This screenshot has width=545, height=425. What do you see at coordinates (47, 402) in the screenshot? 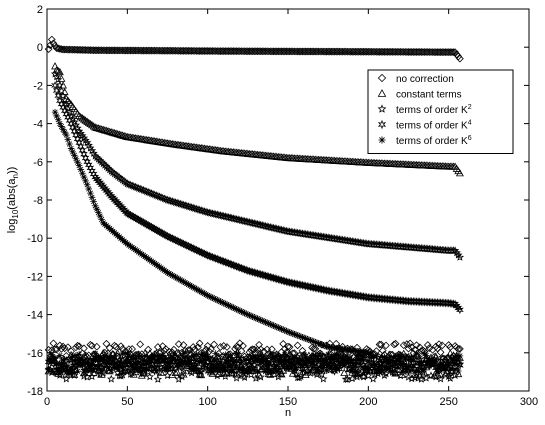
I see `x-tick-label: 0` at bounding box center [47, 402].